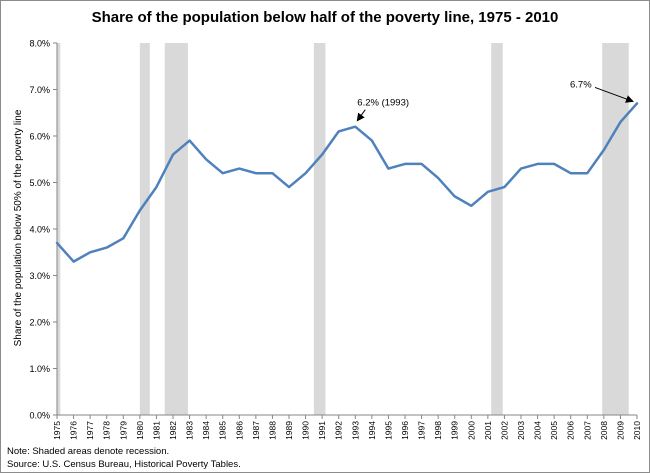 This screenshot has width=650, height=473. What do you see at coordinates (488, 430) in the screenshot?
I see `x-tick-label: 2001` at bounding box center [488, 430].